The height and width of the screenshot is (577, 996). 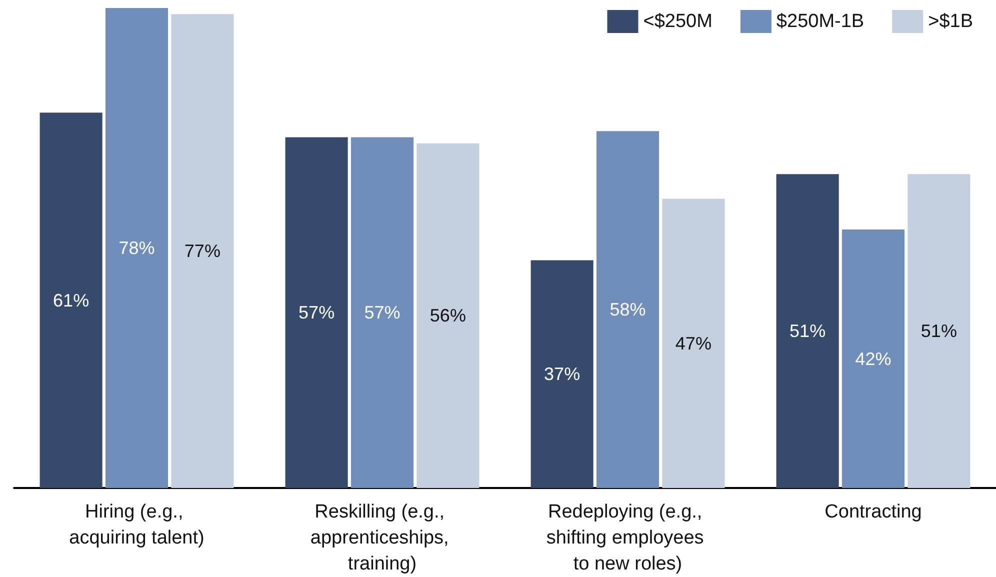 I want to click on data-label: 61%, so click(x=71, y=300).